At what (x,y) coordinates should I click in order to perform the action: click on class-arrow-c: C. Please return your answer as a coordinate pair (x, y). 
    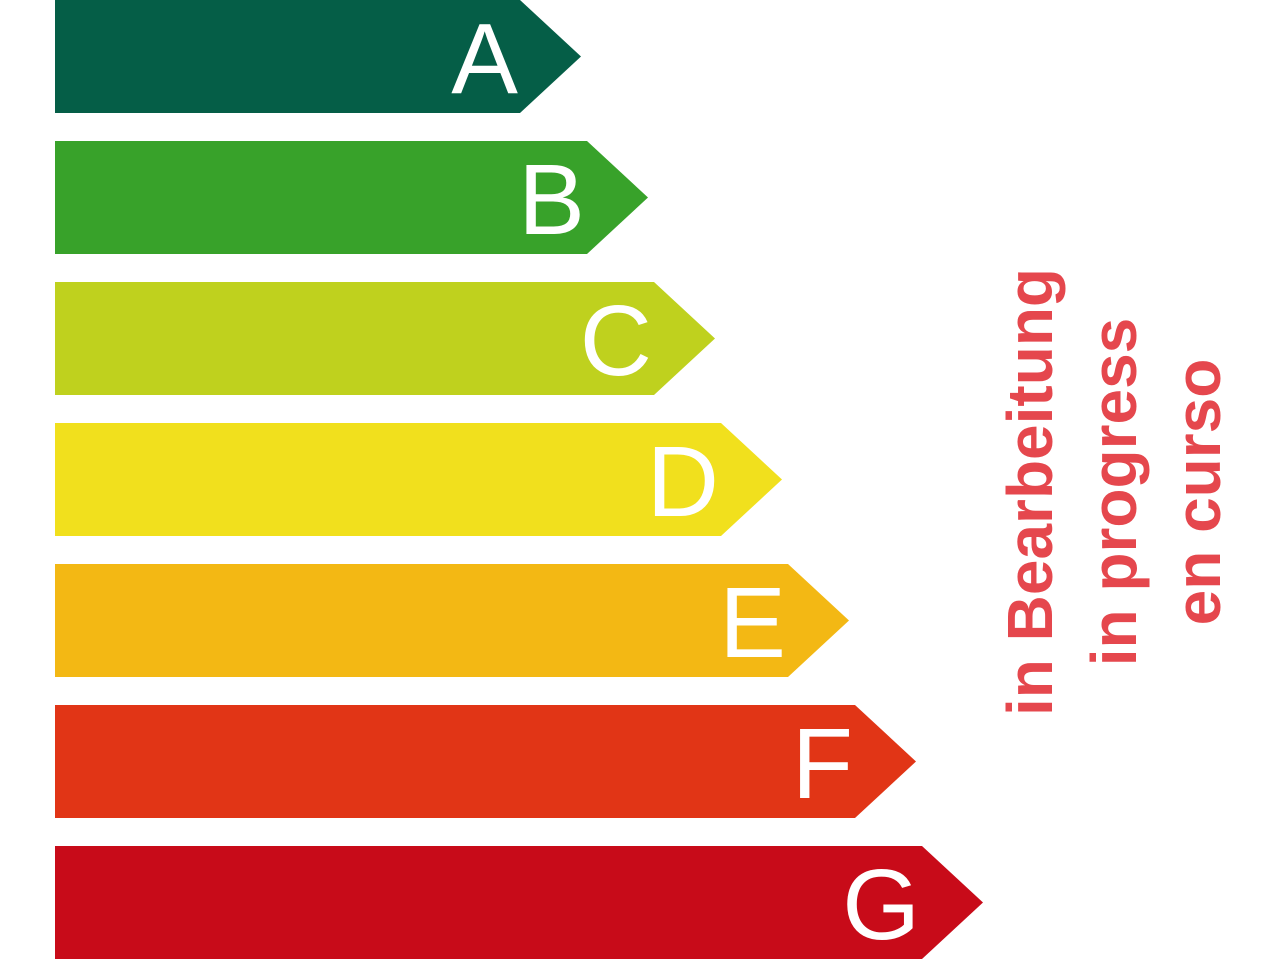
    Looking at the image, I should click on (385, 339).